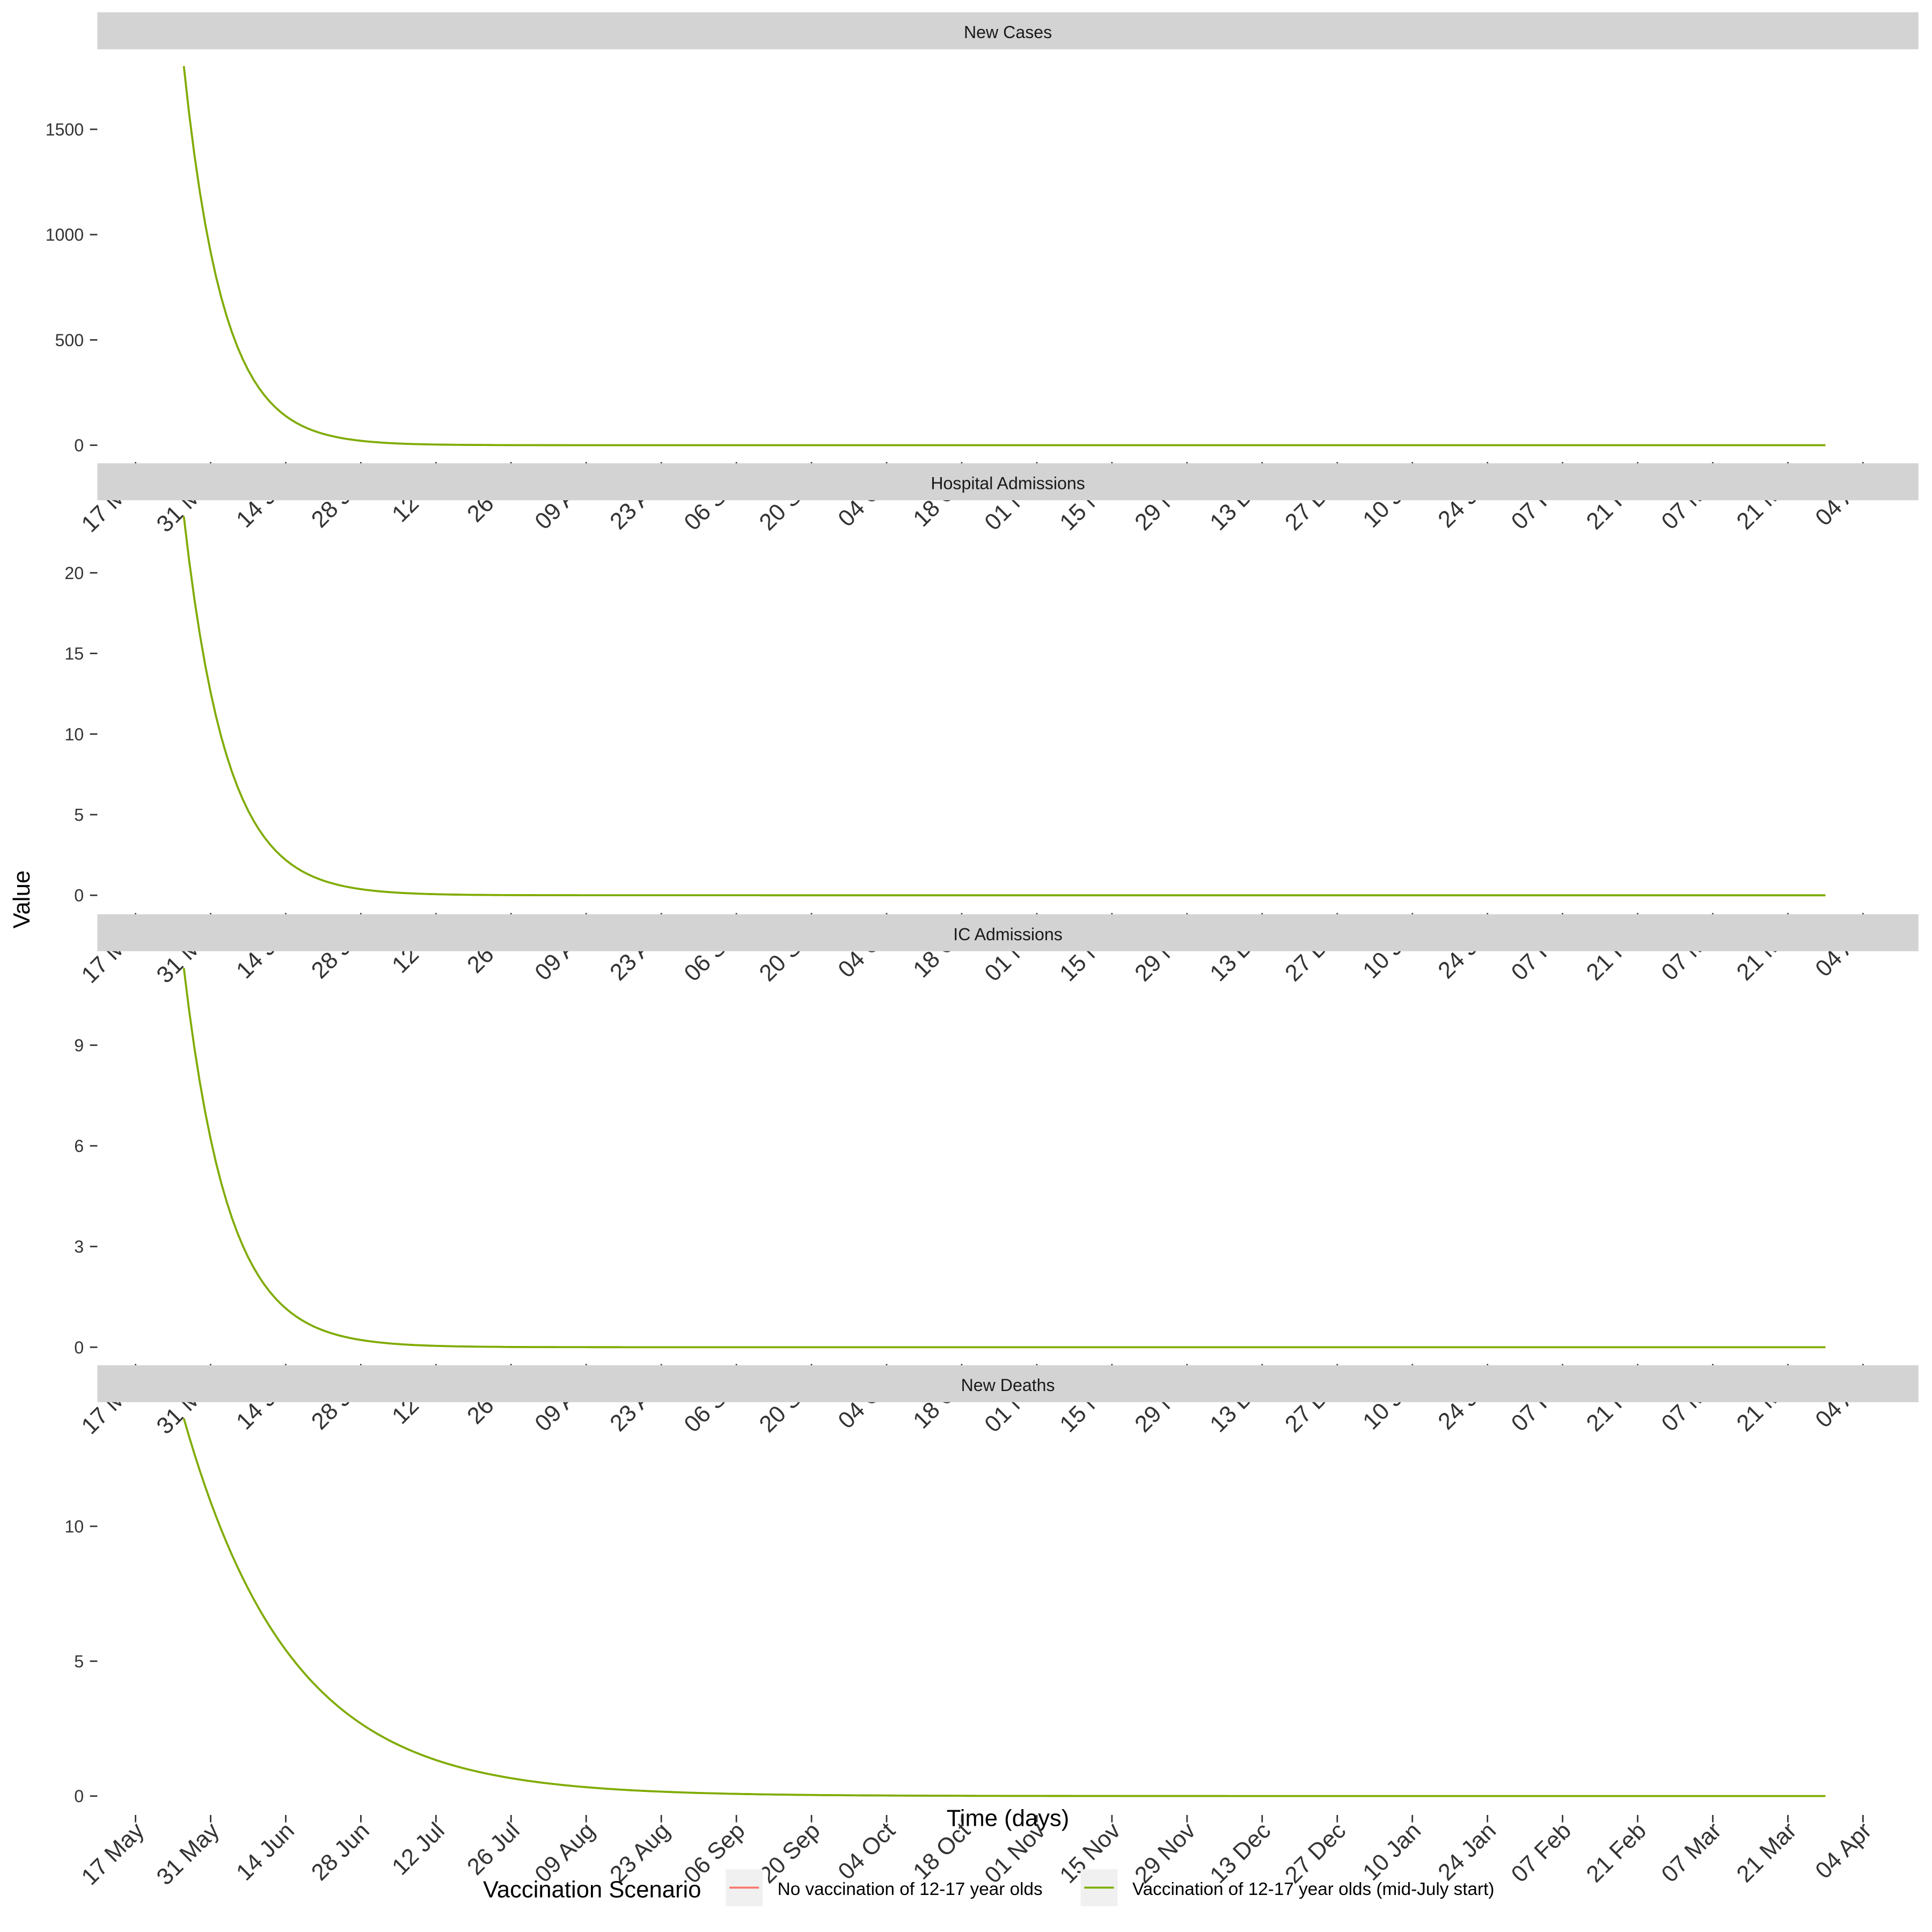  What do you see at coordinates (1165, 1853) in the screenshot?
I see `x-tick-label: 29 Nov` at bounding box center [1165, 1853].